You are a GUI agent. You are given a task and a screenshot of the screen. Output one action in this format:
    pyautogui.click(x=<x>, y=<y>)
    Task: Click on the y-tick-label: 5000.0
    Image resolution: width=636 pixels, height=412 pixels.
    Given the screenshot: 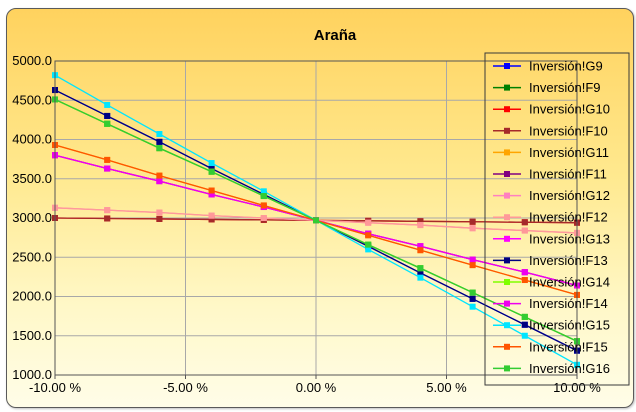 What is the action you would take?
    pyautogui.click(x=32, y=60)
    